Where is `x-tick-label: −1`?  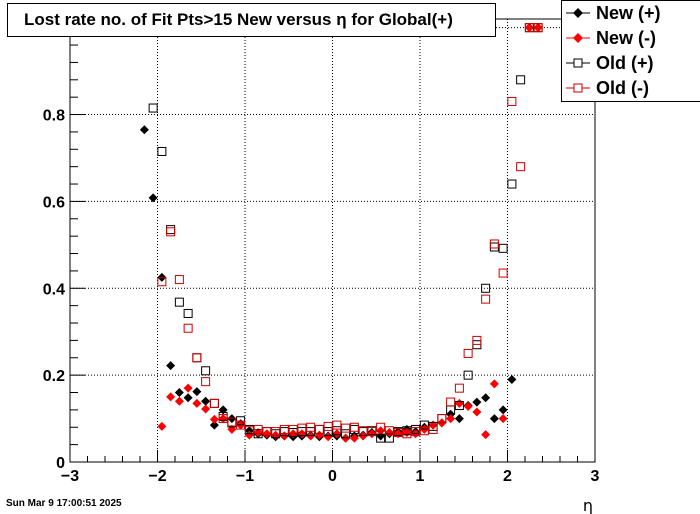 x-tick-label: −1 is located at coordinates (245, 476).